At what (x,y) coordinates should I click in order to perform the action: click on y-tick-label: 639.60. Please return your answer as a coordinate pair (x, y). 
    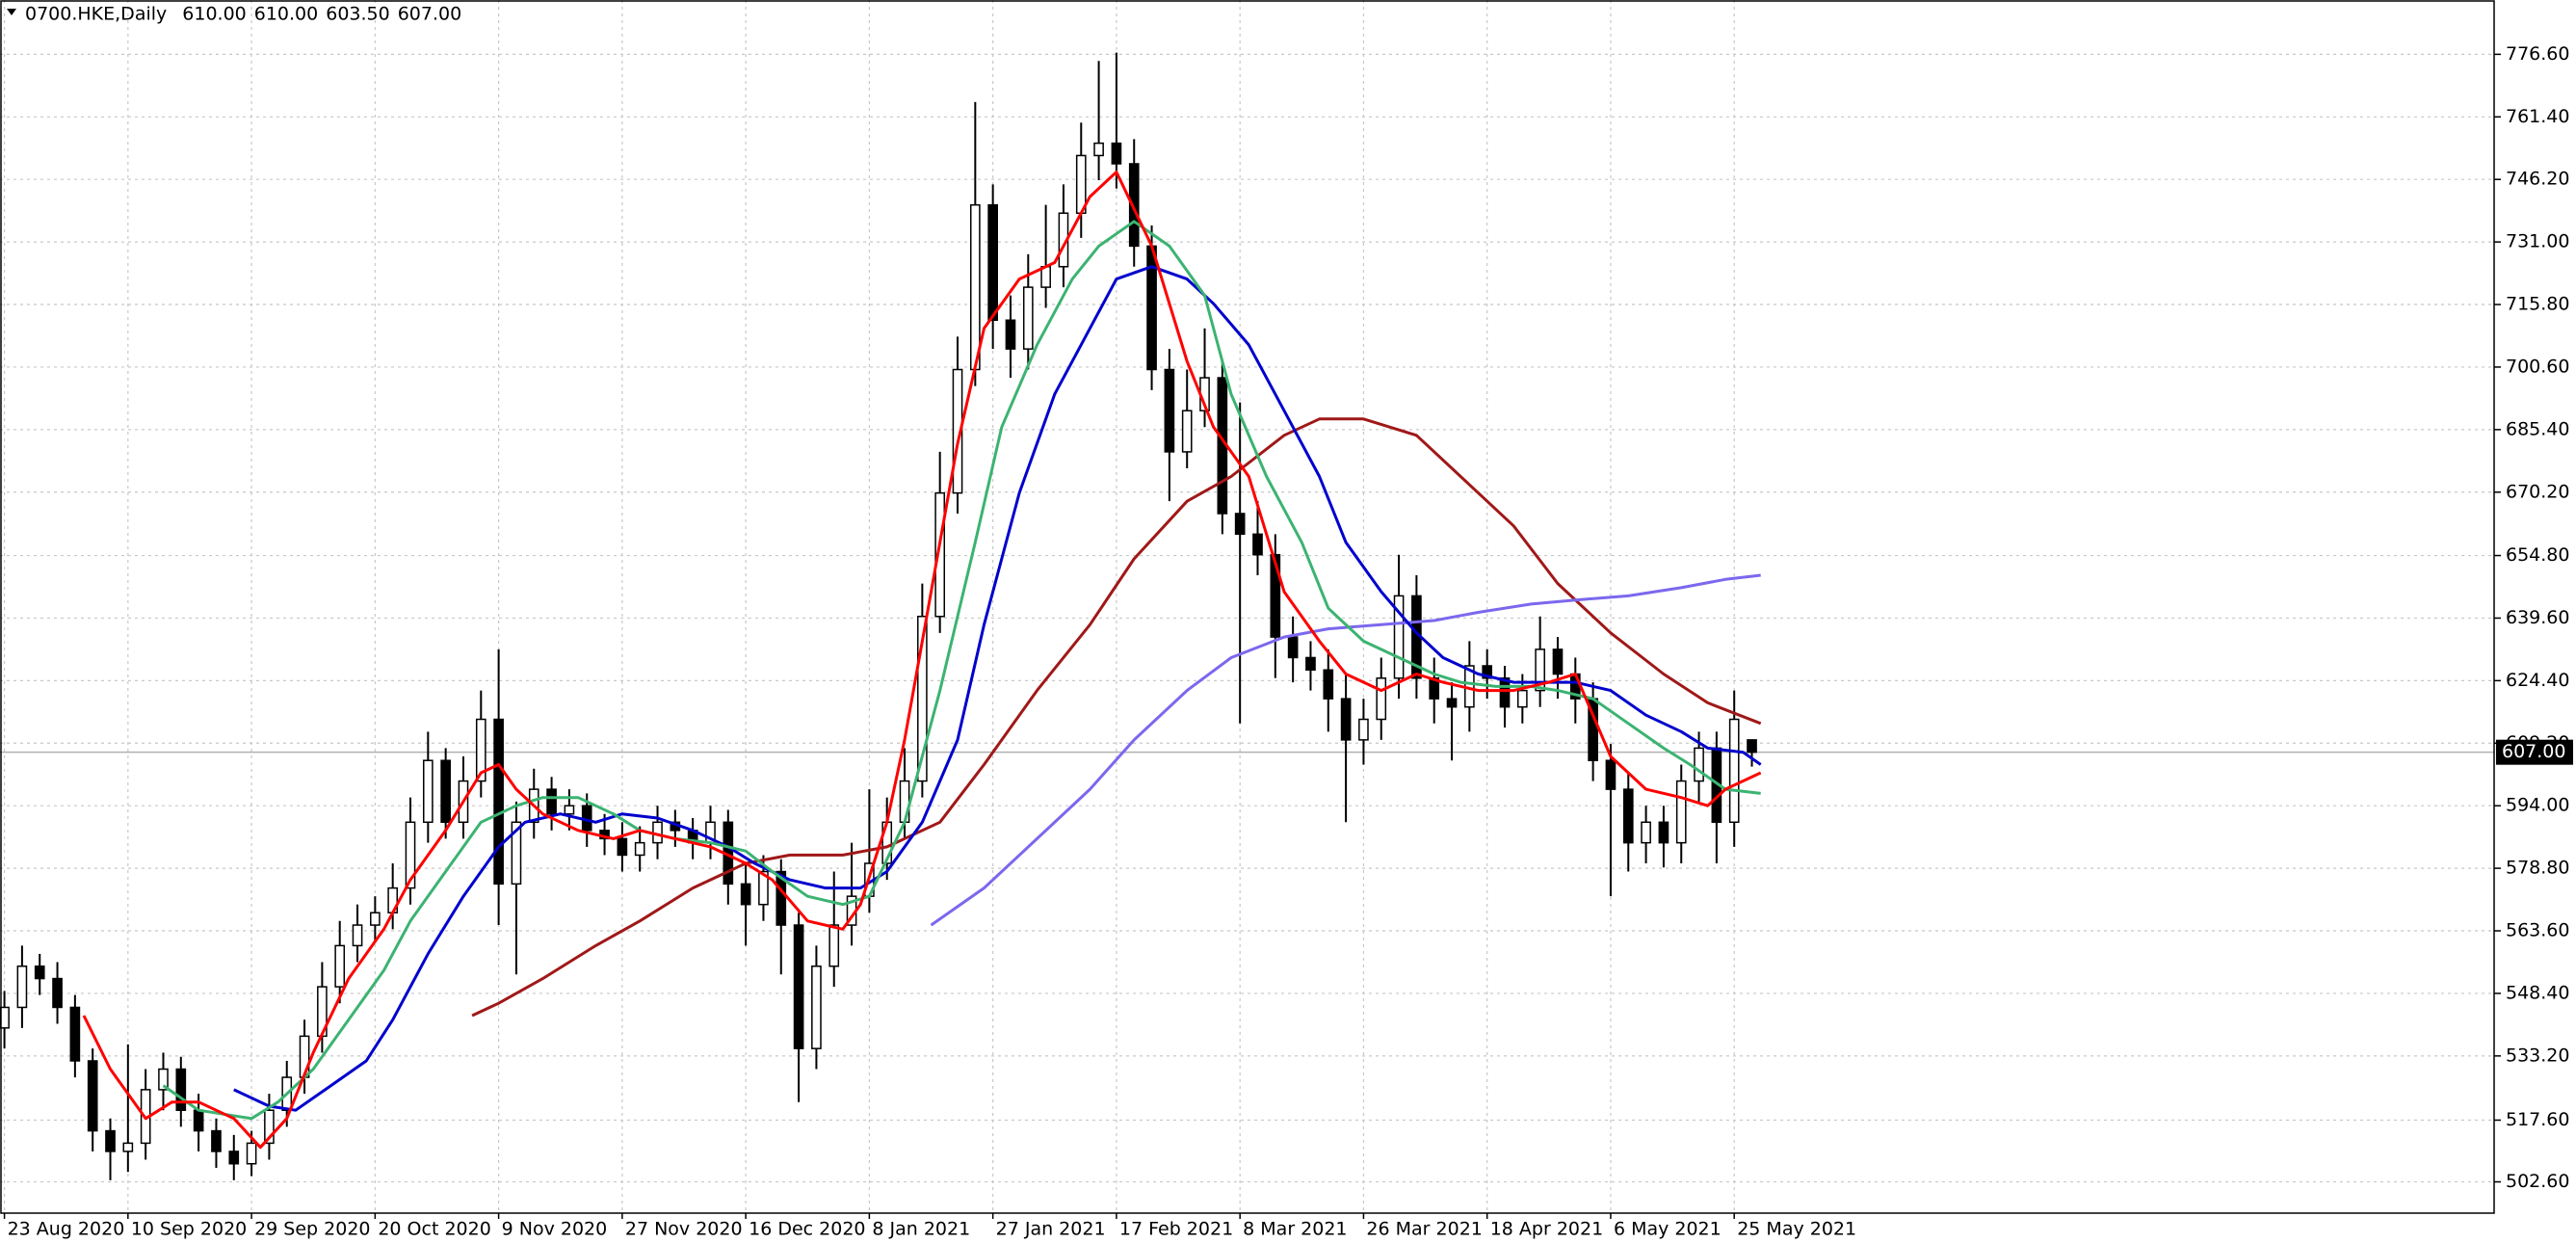
    Looking at the image, I should click on (2537, 617).